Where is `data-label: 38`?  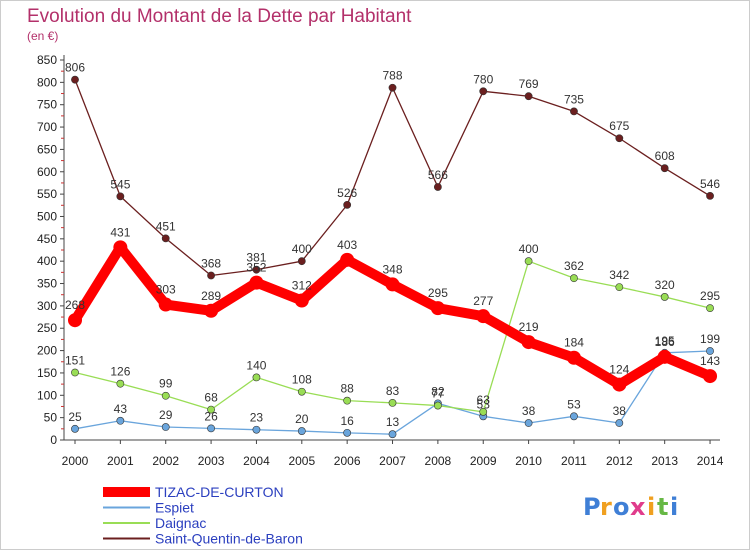
data-label: 38 is located at coordinates (620, 411).